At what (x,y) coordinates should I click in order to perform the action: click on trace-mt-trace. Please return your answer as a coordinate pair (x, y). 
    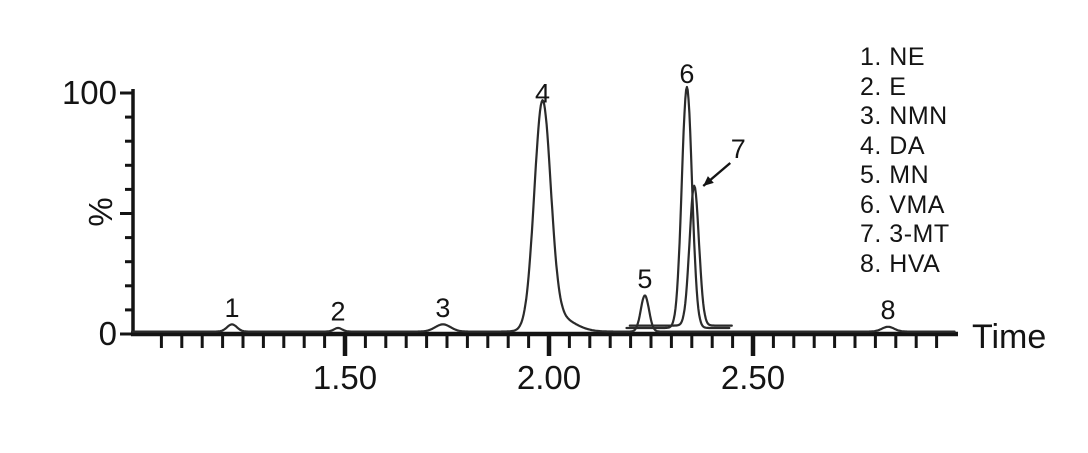
    Looking at the image, I should click on (680, 255).